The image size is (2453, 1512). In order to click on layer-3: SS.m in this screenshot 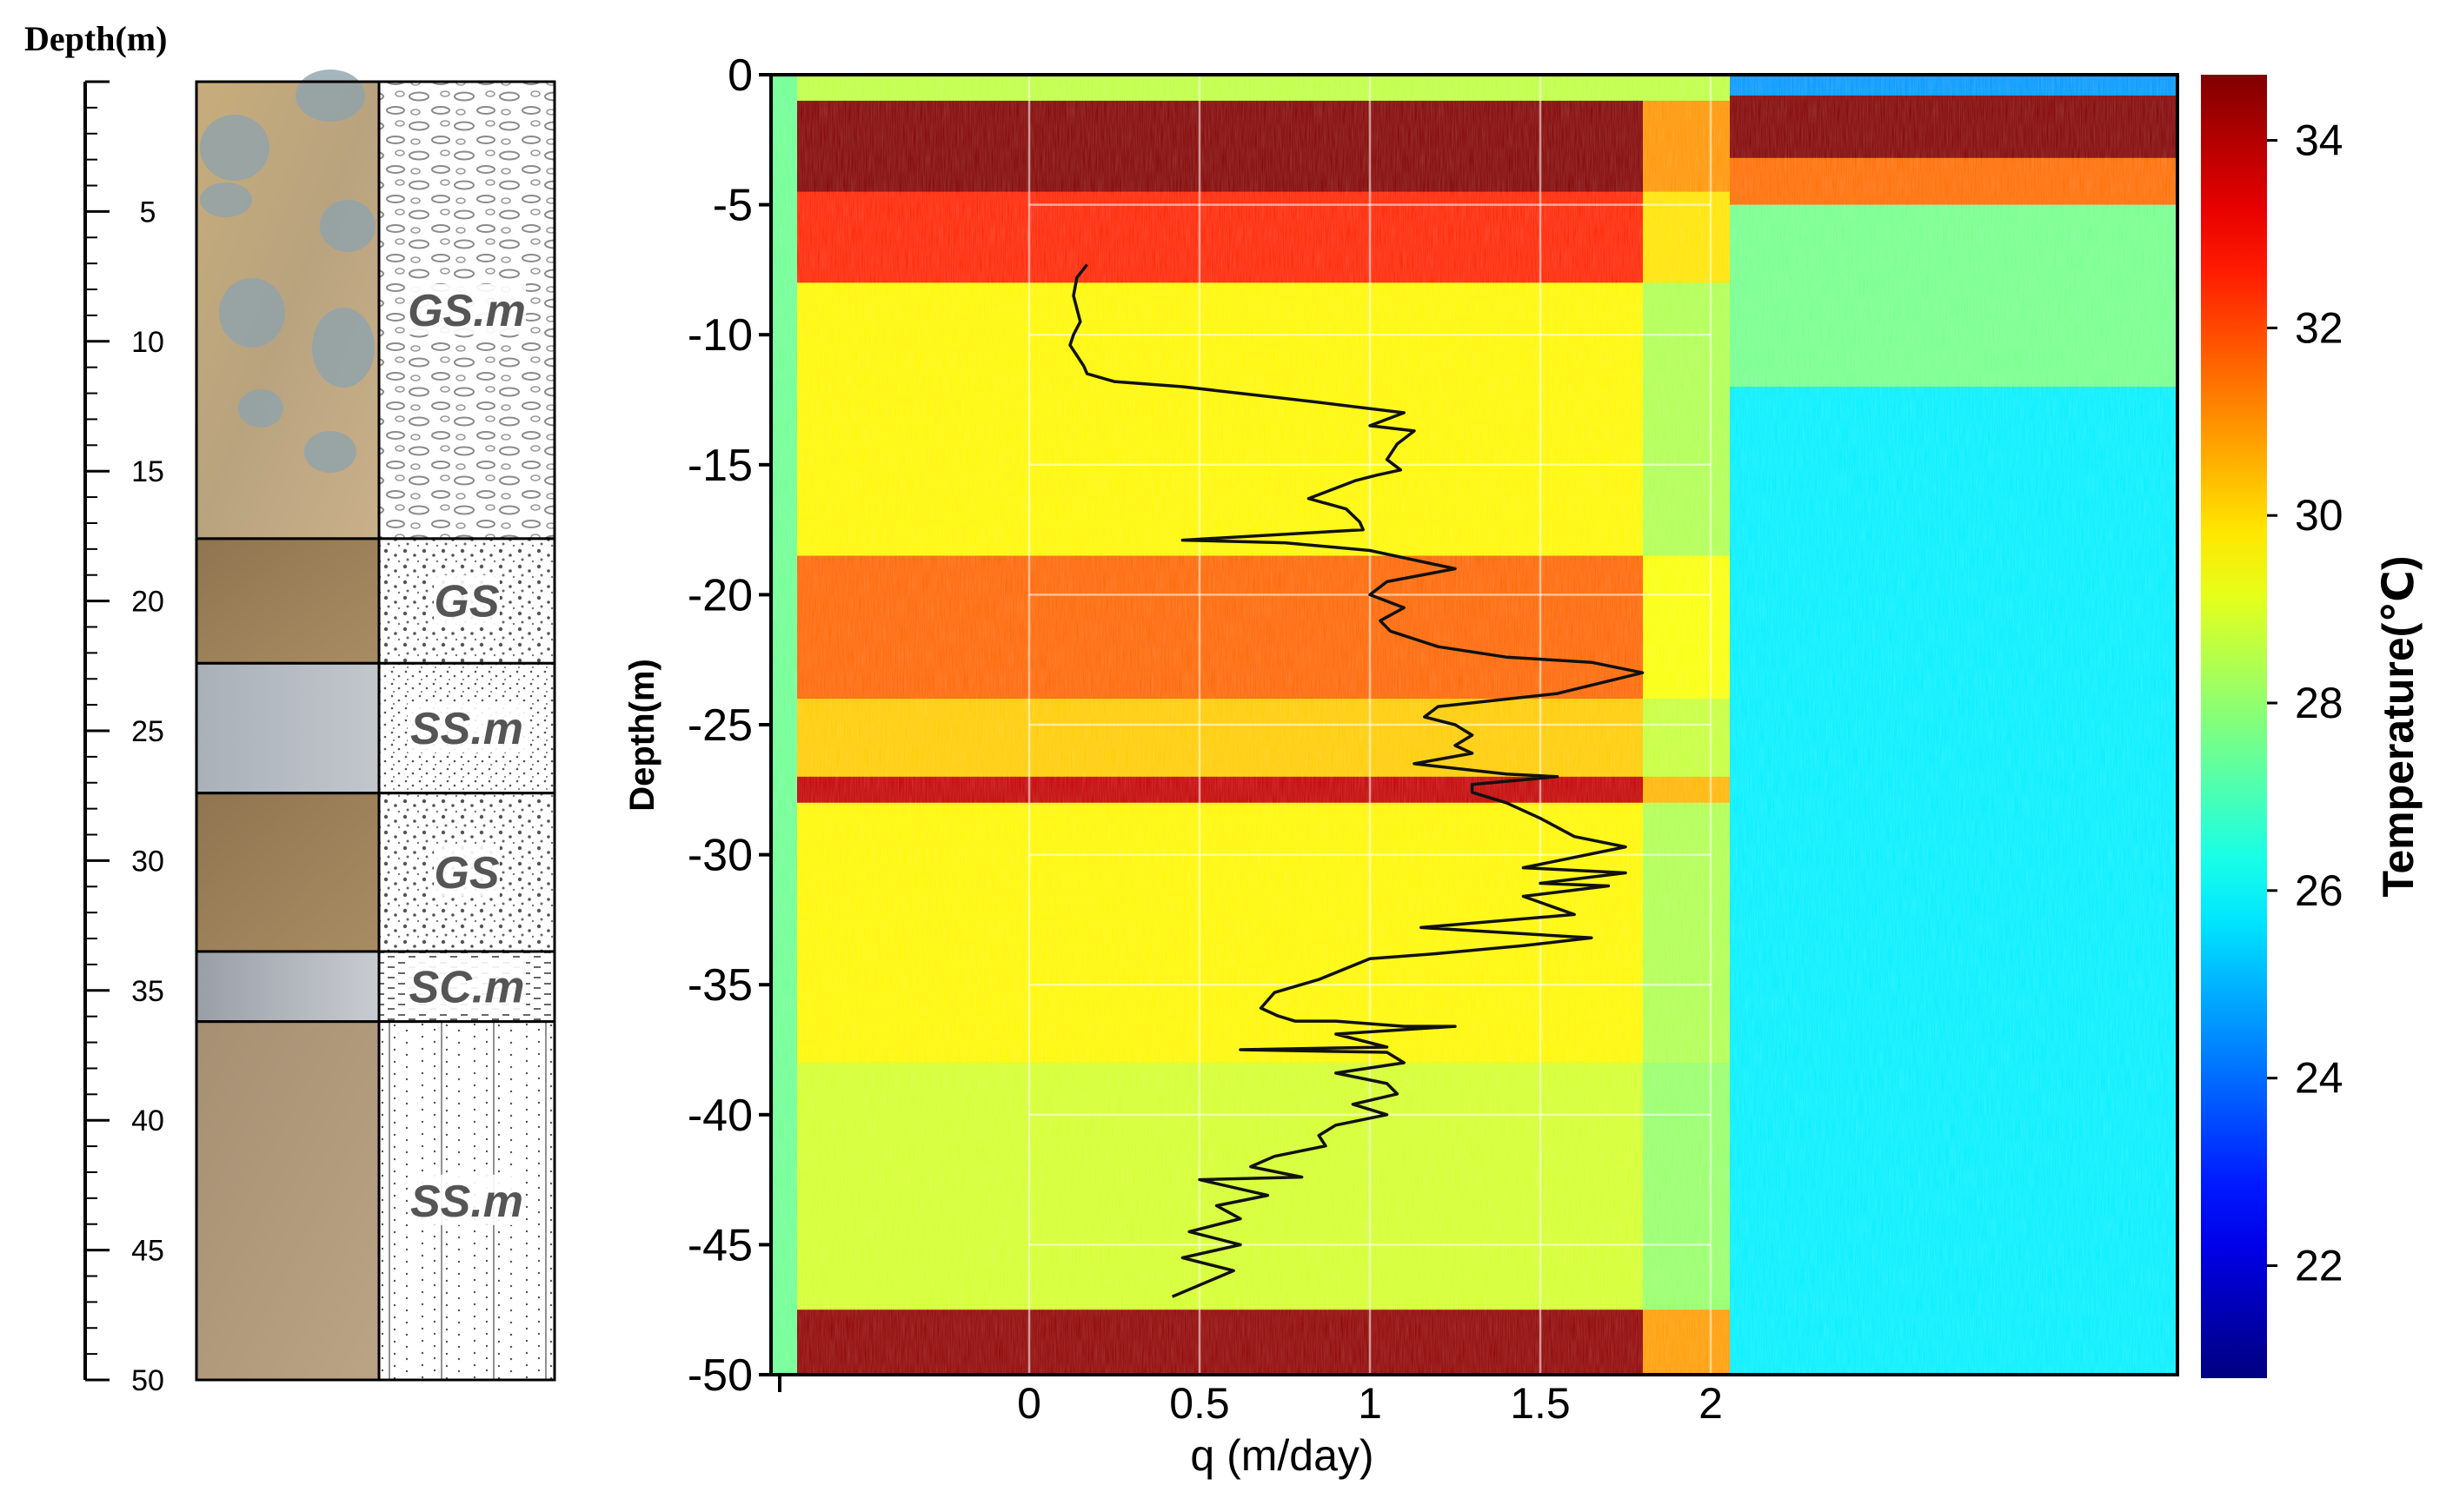, I will do `click(375, 728)`.